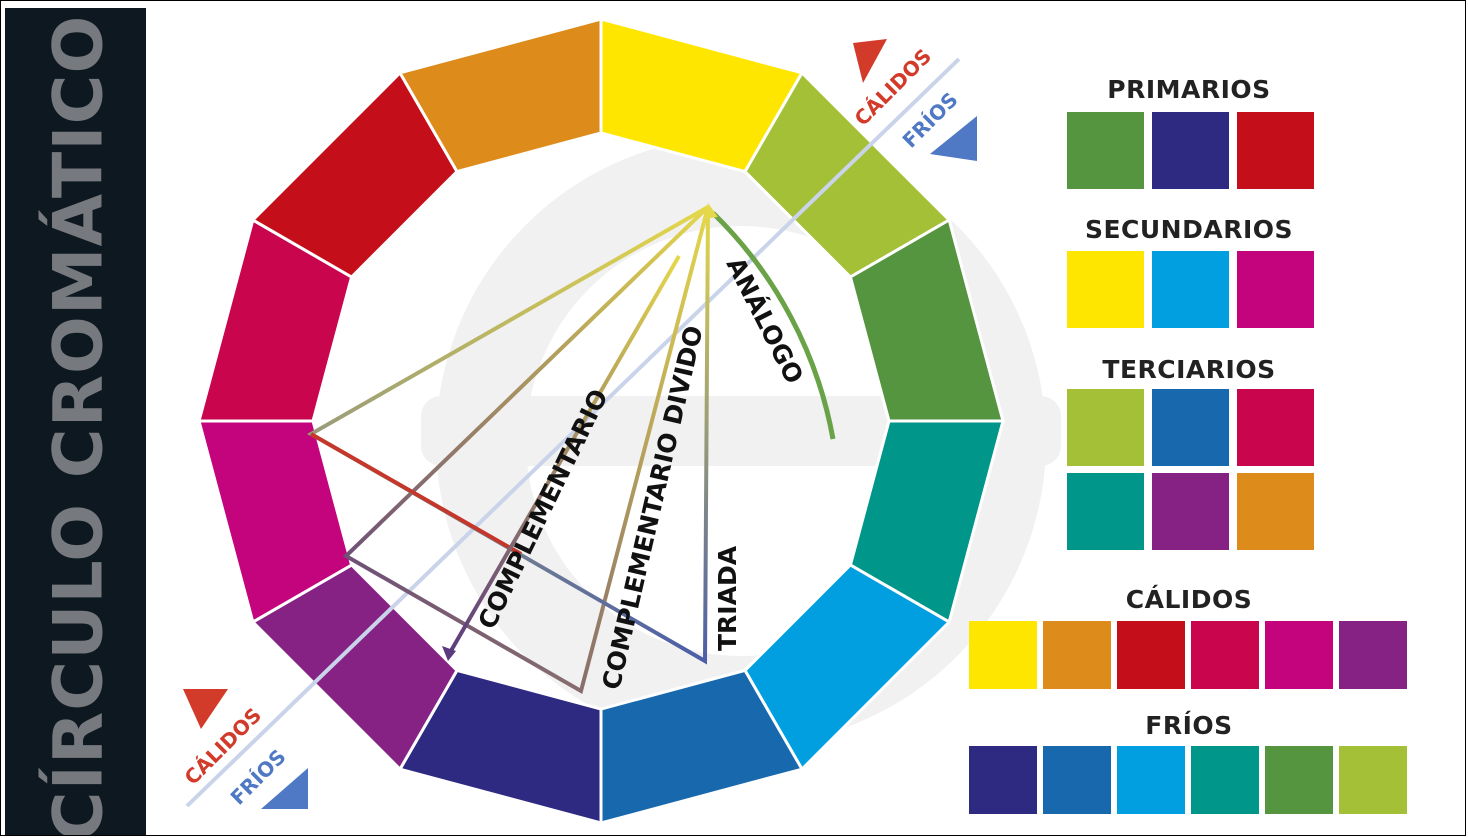  What do you see at coordinates (205, 709) in the screenshot?
I see `warm-triangle-bottom` at bounding box center [205, 709].